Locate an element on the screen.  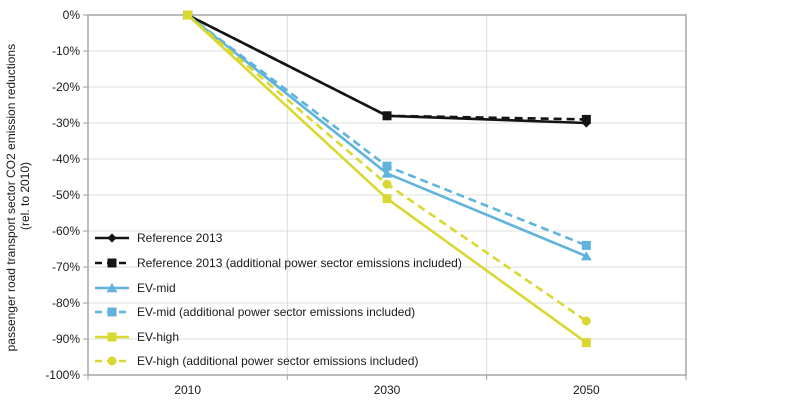
legend-triangle-marker-icon is located at coordinates (112, 287).